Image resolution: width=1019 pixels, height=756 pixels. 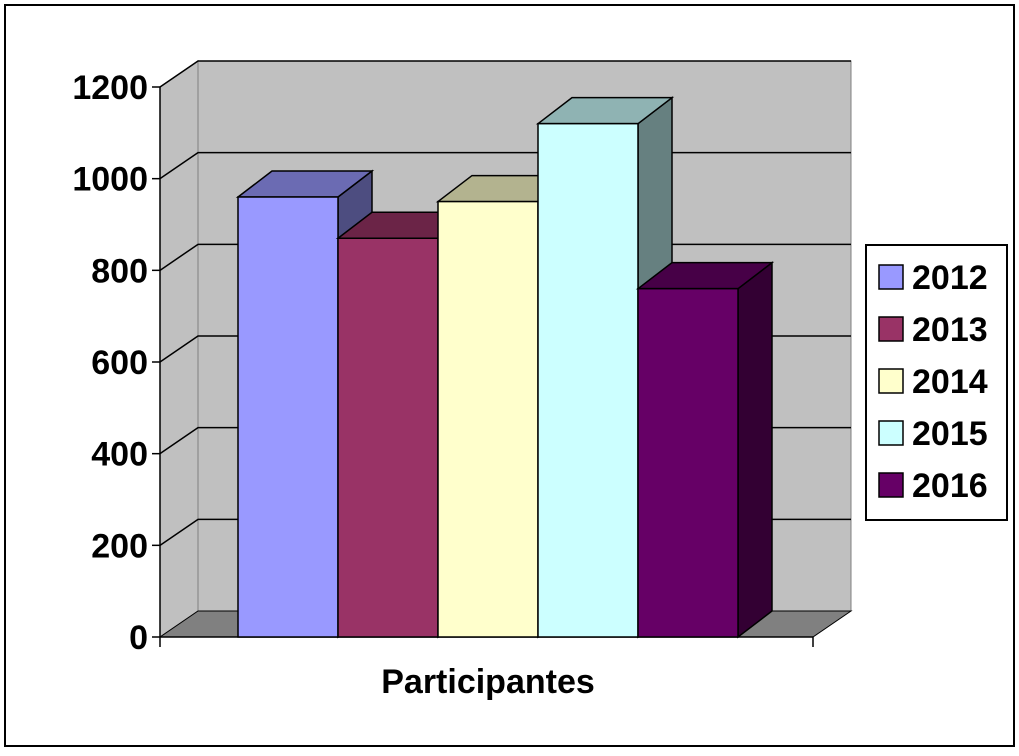 What do you see at coordinates (950, 330) in the screenshot?
I see `legend-label-2013: 2013` at bounding box center [950, 330].